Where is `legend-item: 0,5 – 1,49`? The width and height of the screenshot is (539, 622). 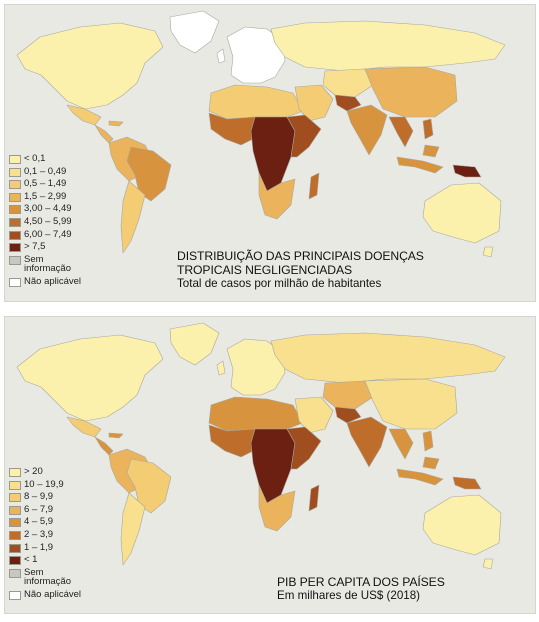
legend-item: 0,5 – 1,49 is located at coordinates (45, 185).